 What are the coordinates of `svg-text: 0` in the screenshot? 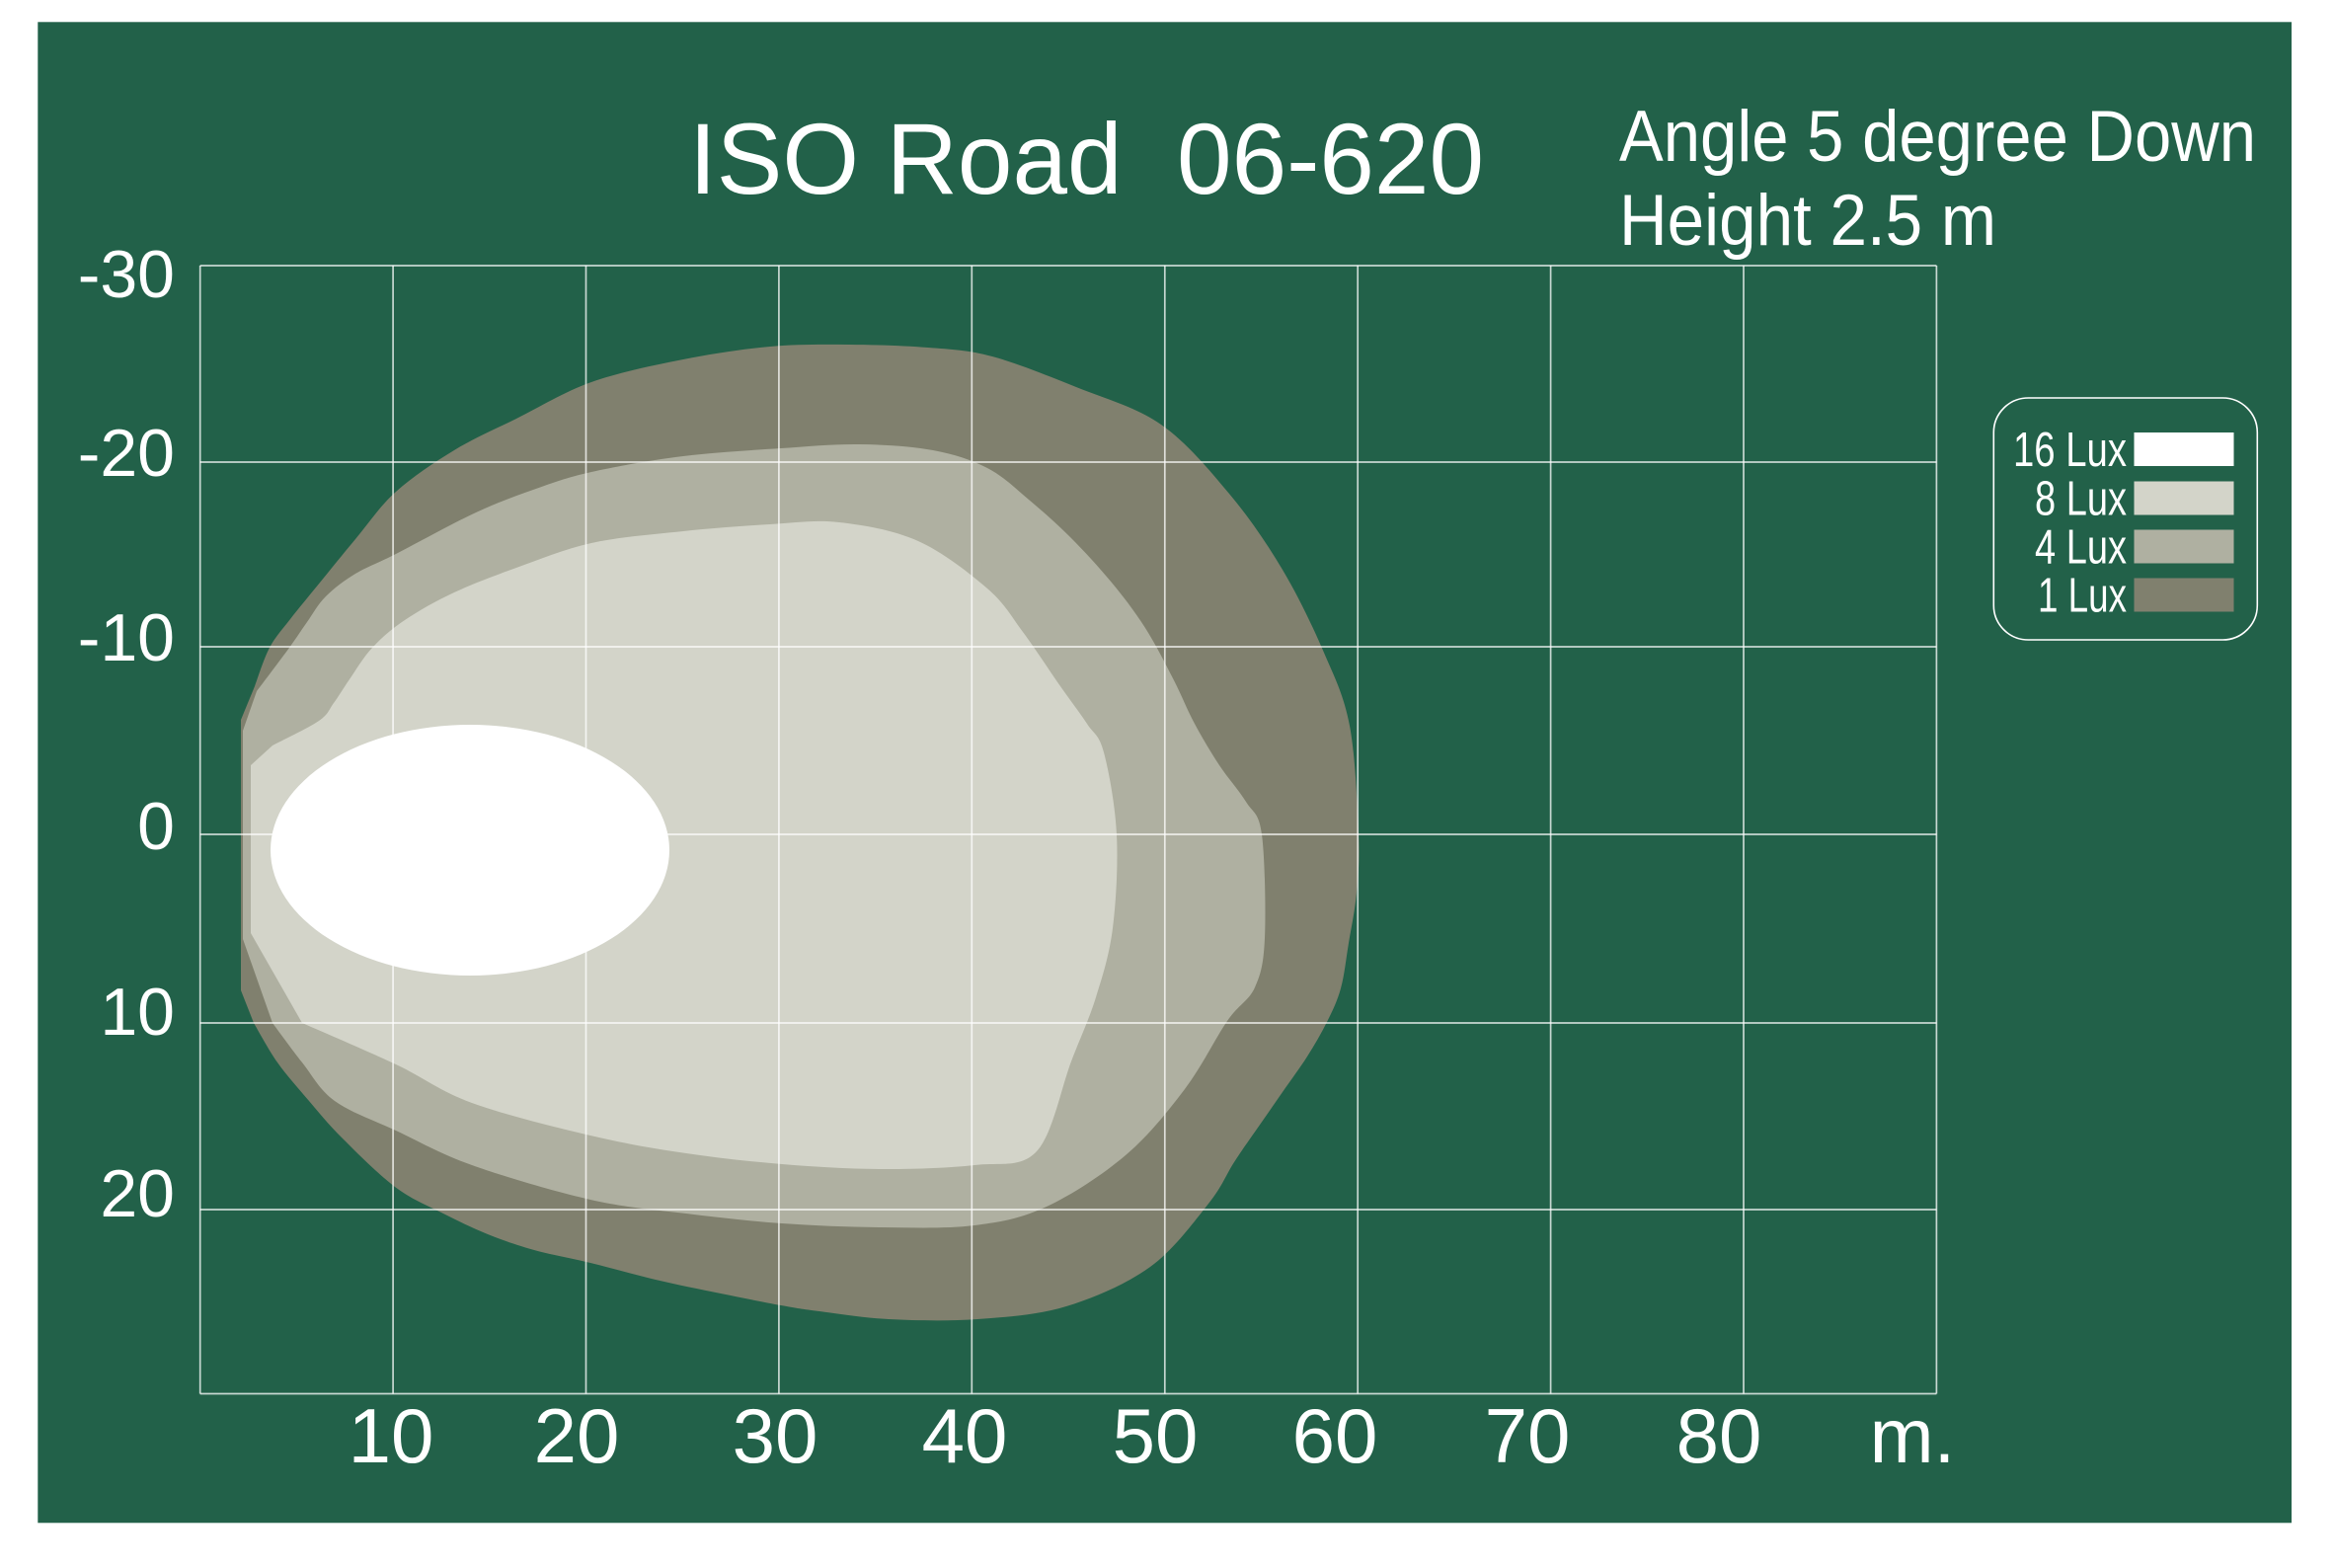 It's located at (156, 826).